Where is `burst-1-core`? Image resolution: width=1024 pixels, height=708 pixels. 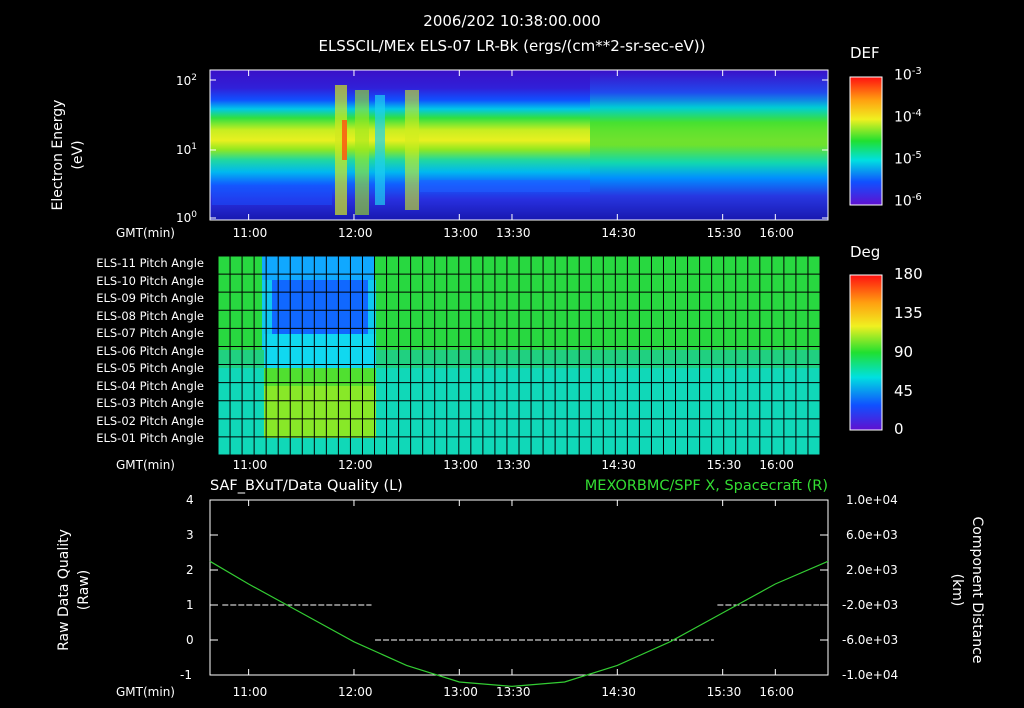 burst-1-core is located at coordinates (344, 140).